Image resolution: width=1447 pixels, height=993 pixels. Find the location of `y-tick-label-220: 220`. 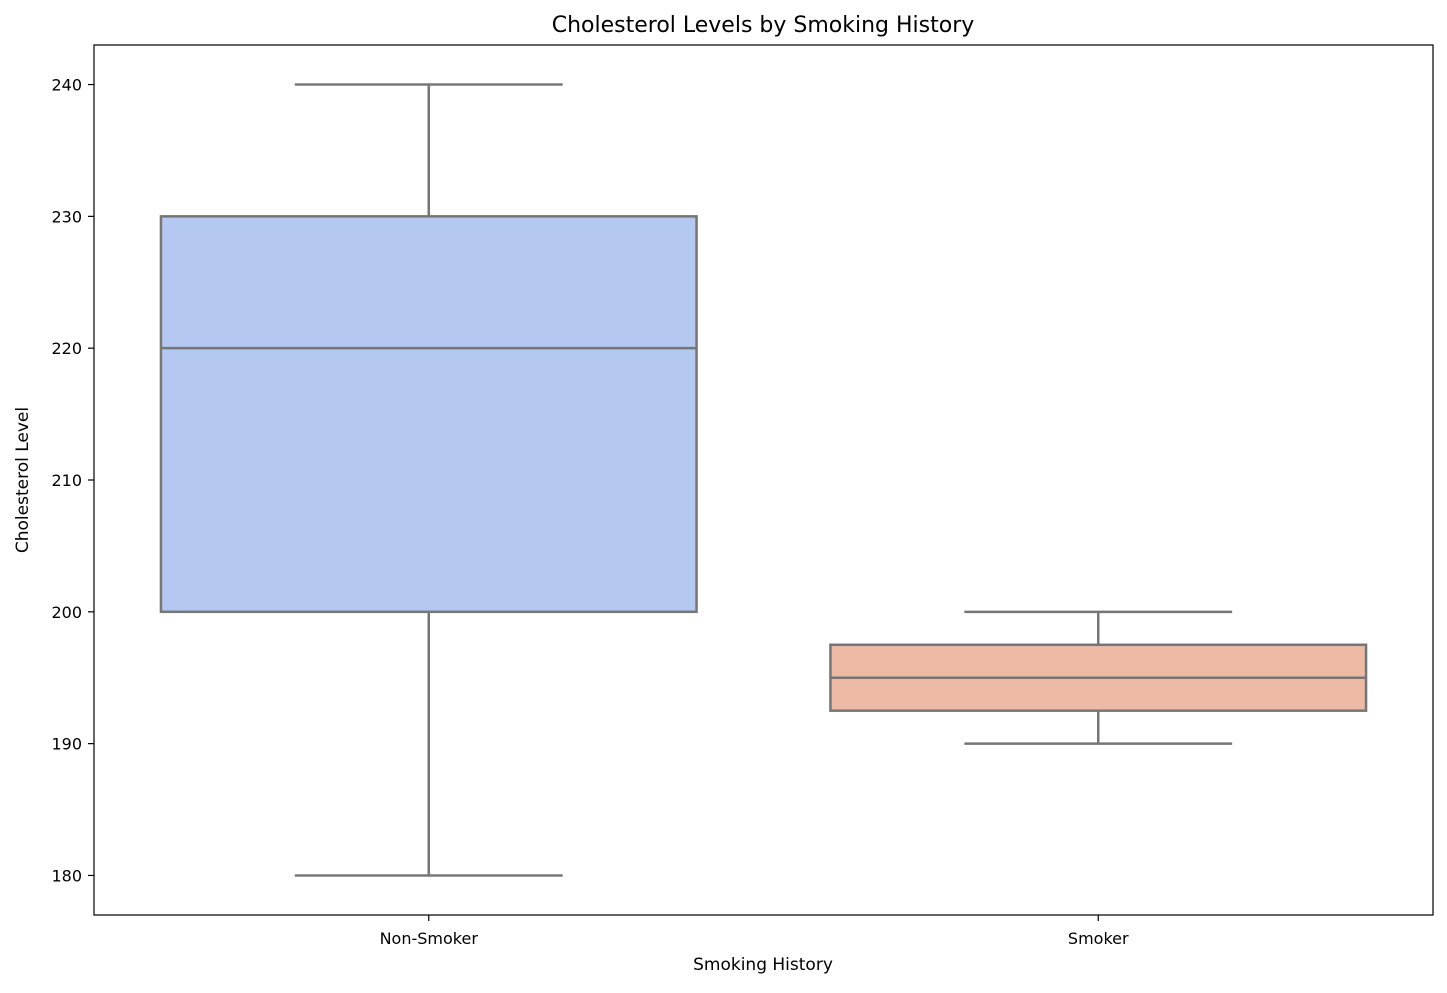

y-tick-label-220: 220 is located at coordinates (66, 348).